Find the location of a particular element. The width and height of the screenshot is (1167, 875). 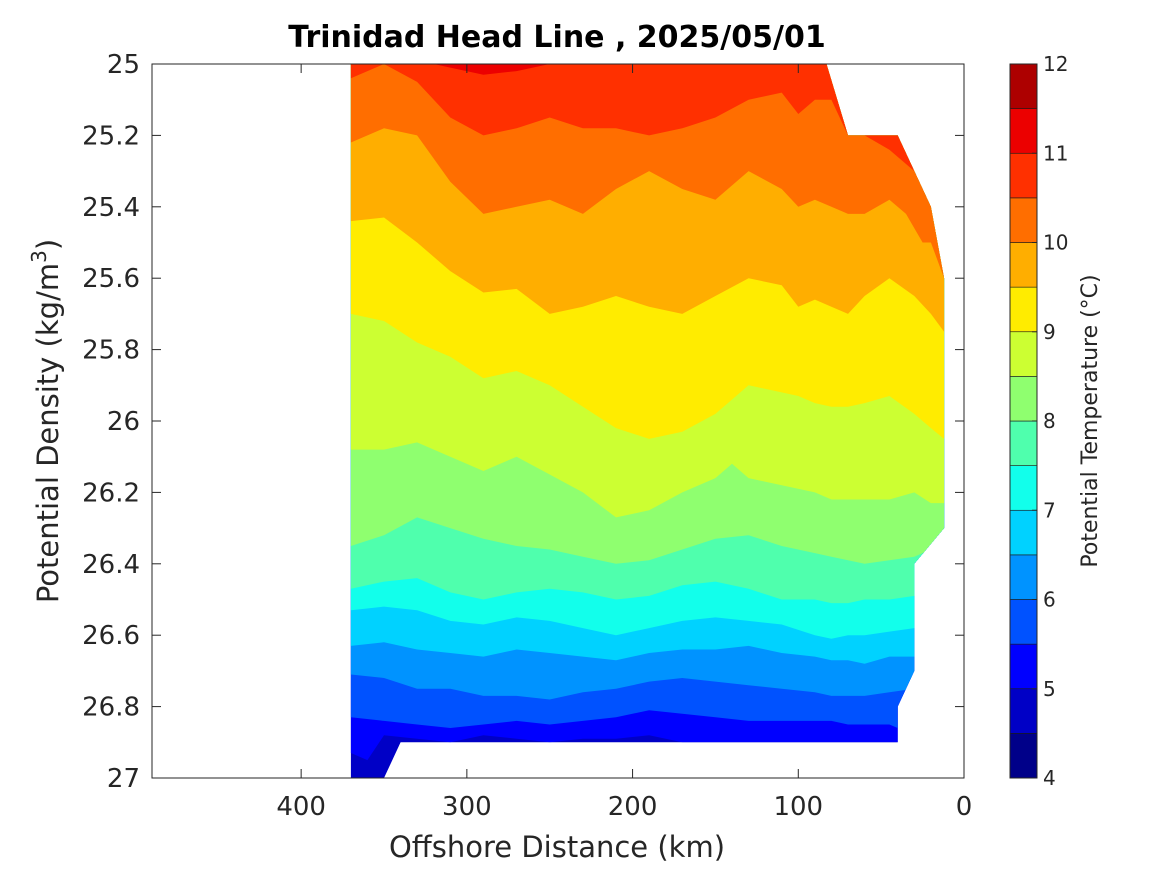

colorbar-tick-label: 8 is located at coordinates (1049, 421).